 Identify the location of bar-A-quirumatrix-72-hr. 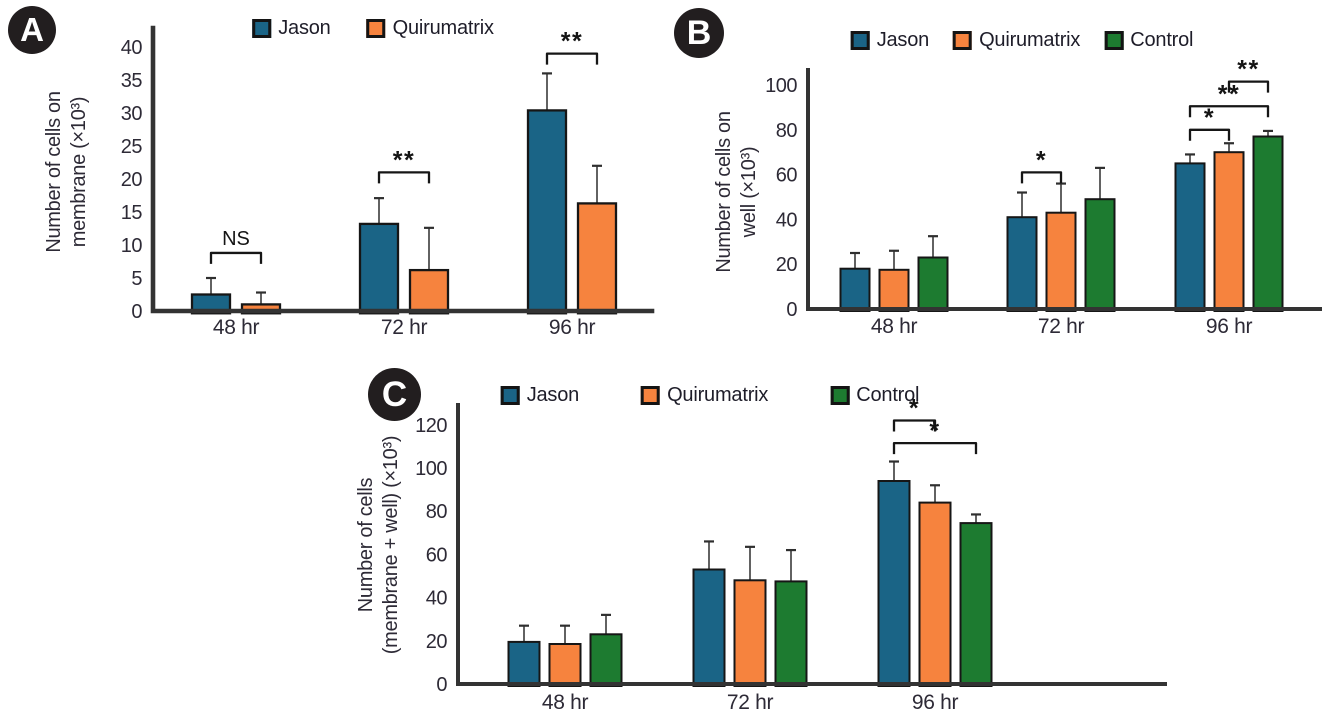
(429, 291).